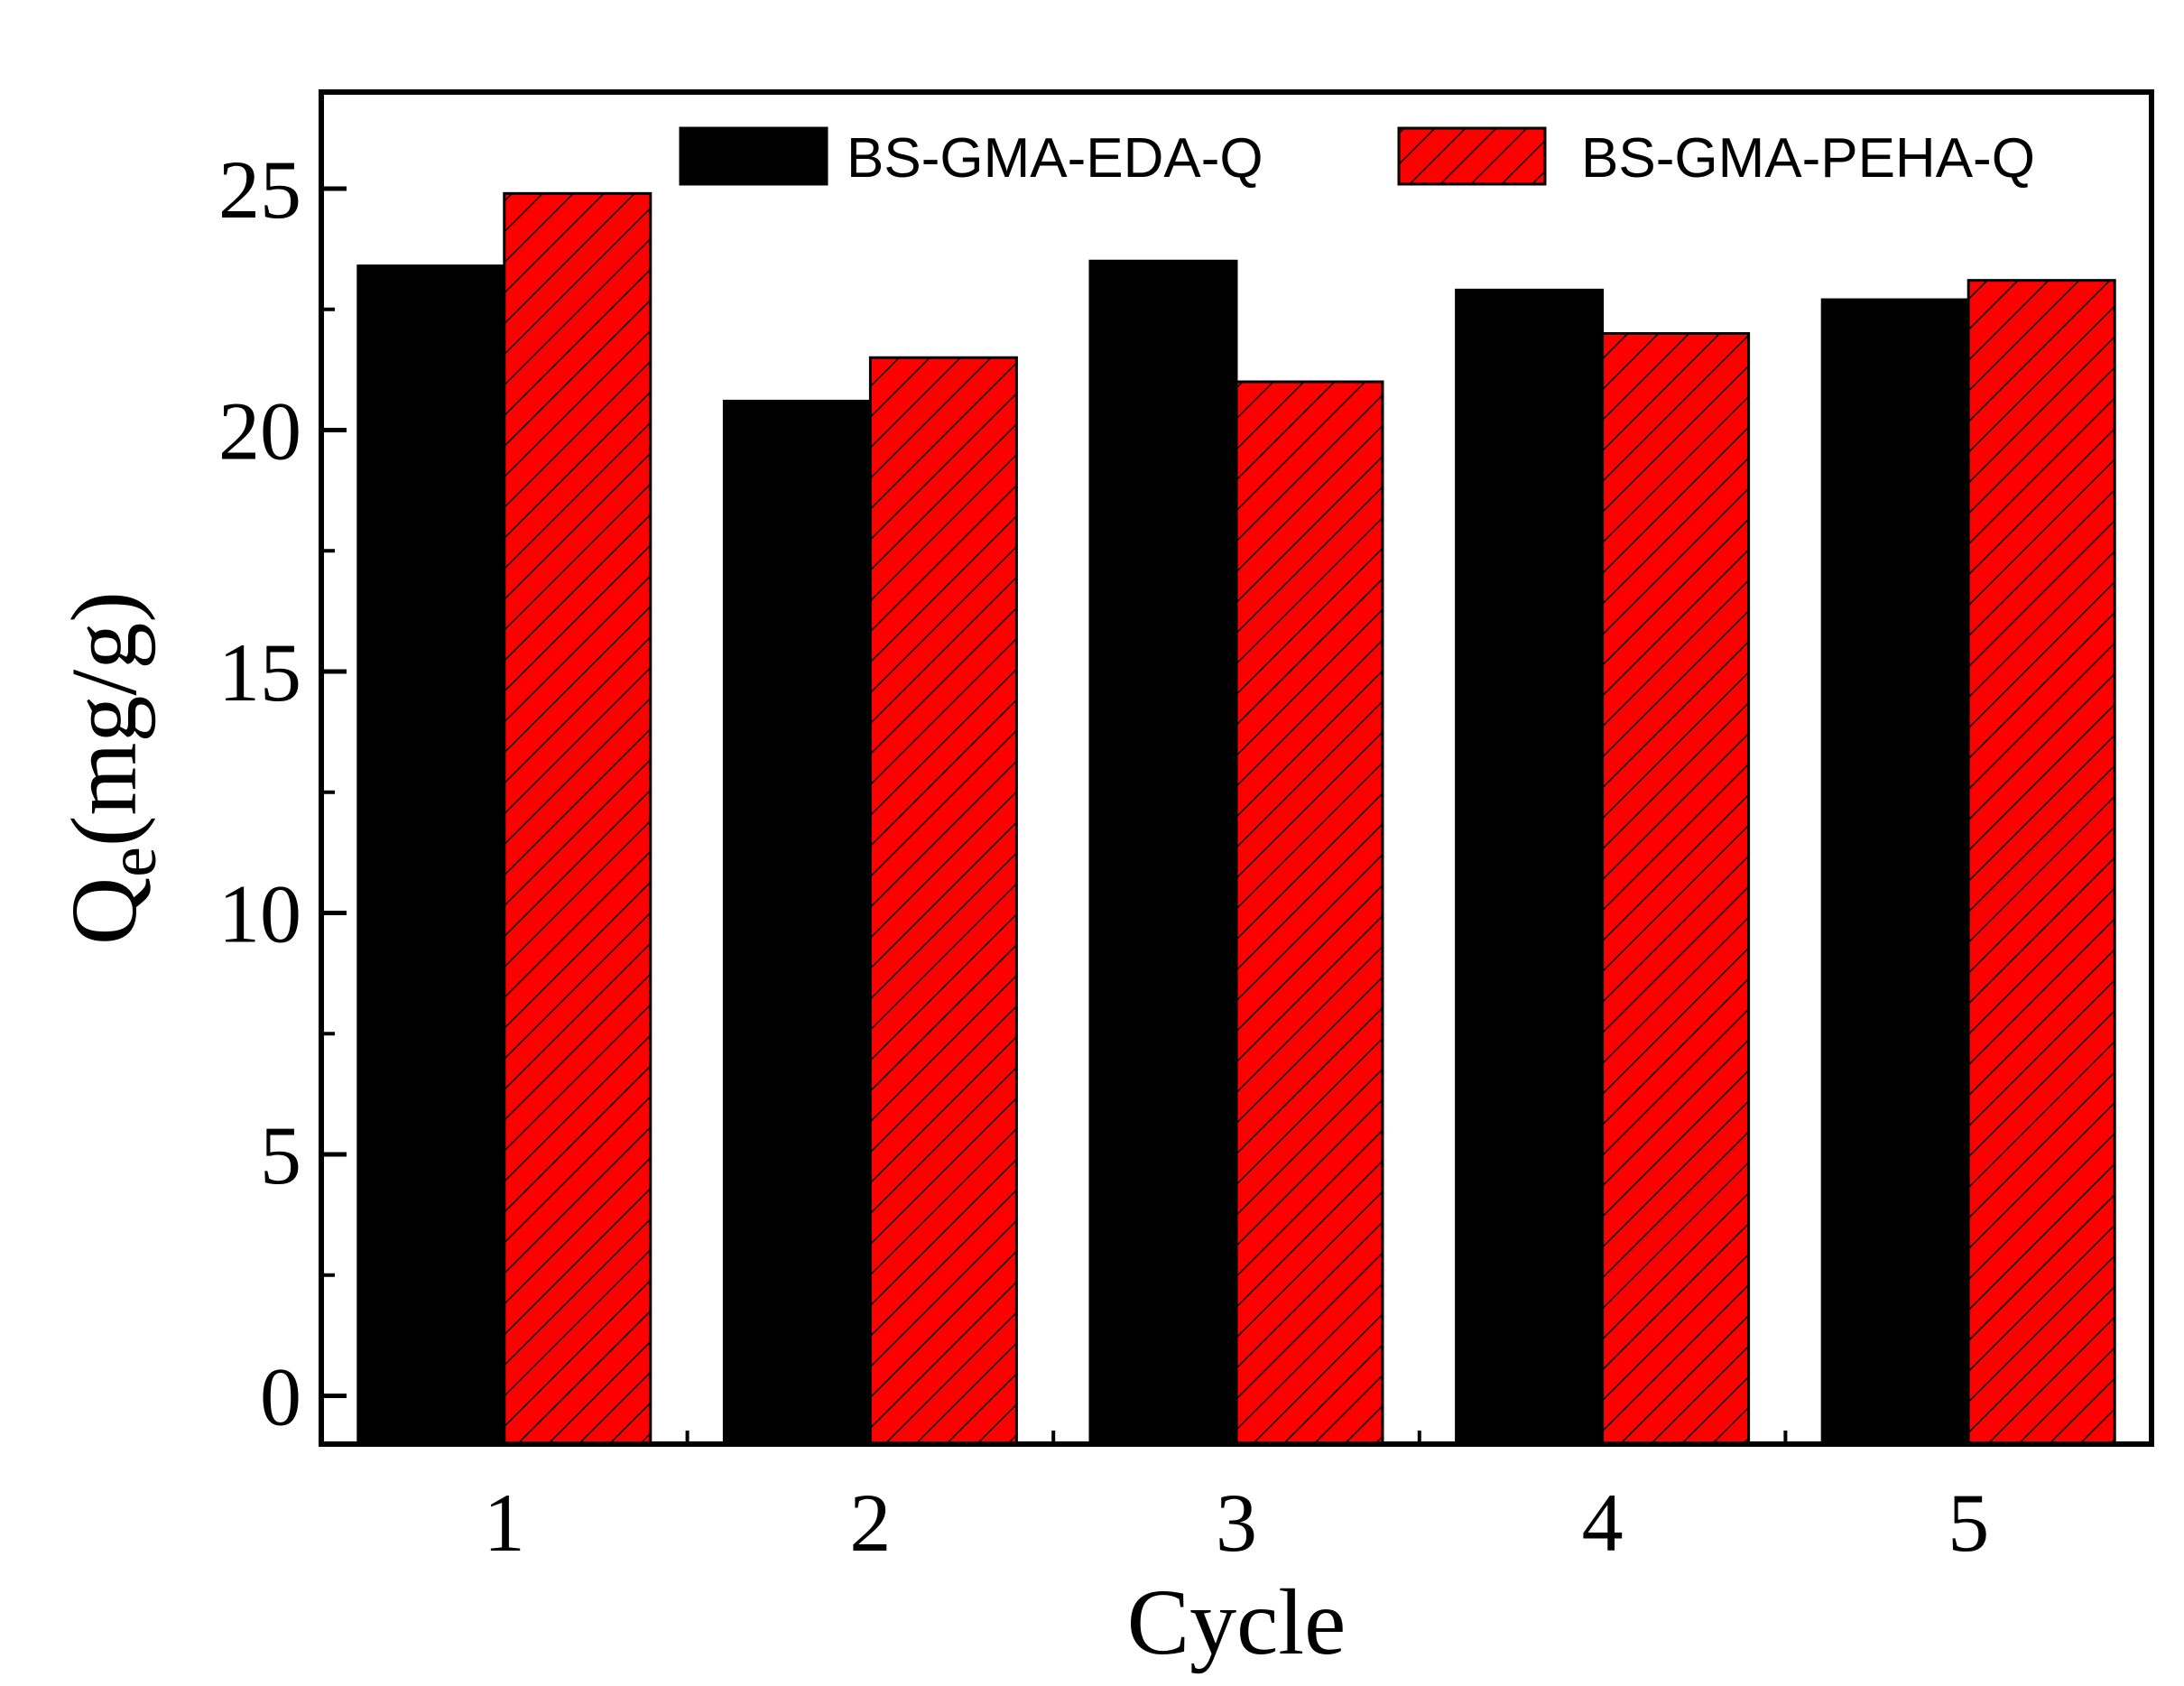  What do you see at coordinates (1968, 1523) in the screenshot?
I see `x-tick-label-5: 5` at bounding box center [1968, 1523].